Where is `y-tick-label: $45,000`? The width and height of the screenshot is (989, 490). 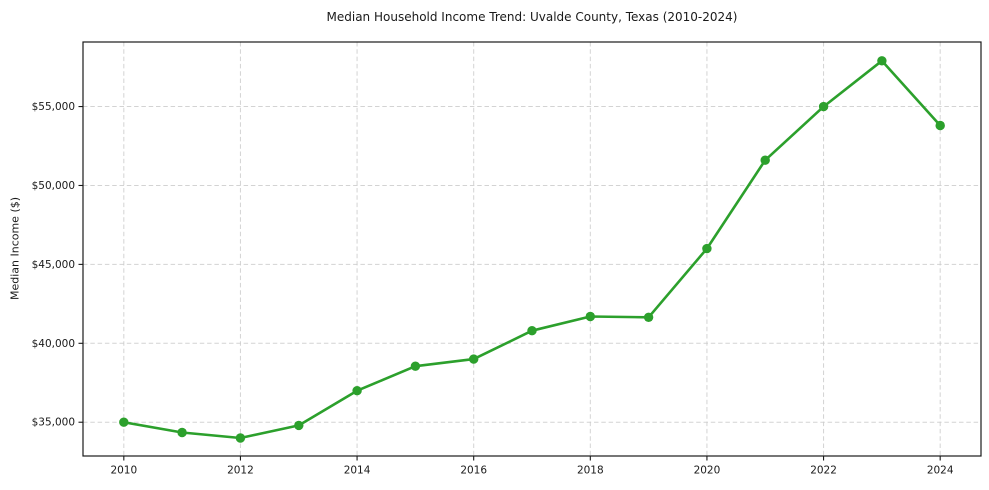 y-tick-label: $45,000 is located at coordinates (53, 265).